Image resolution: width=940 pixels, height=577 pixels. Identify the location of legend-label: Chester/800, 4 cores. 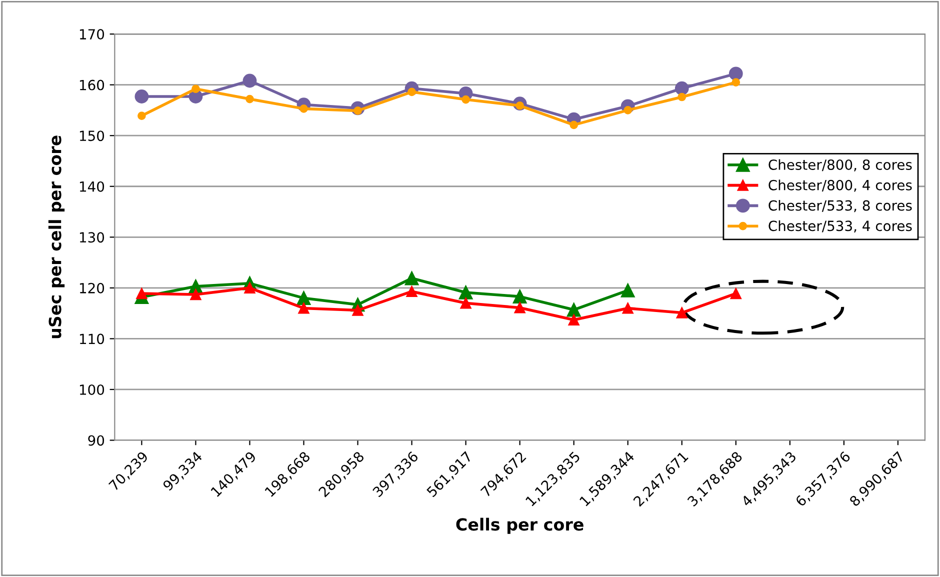
(840, 186).